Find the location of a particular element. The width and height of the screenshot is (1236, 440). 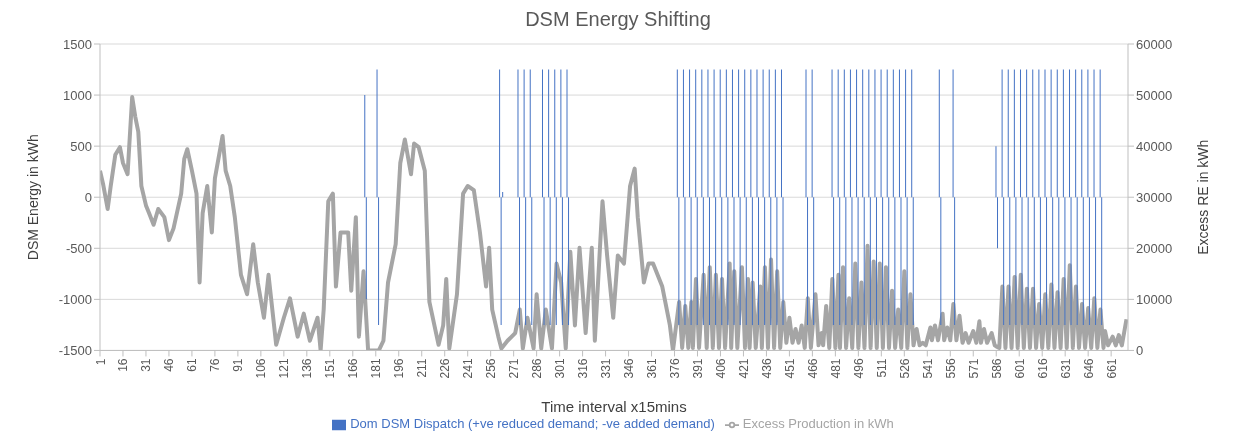

x-tick-label: 106 is located at coordinates (261, 368).